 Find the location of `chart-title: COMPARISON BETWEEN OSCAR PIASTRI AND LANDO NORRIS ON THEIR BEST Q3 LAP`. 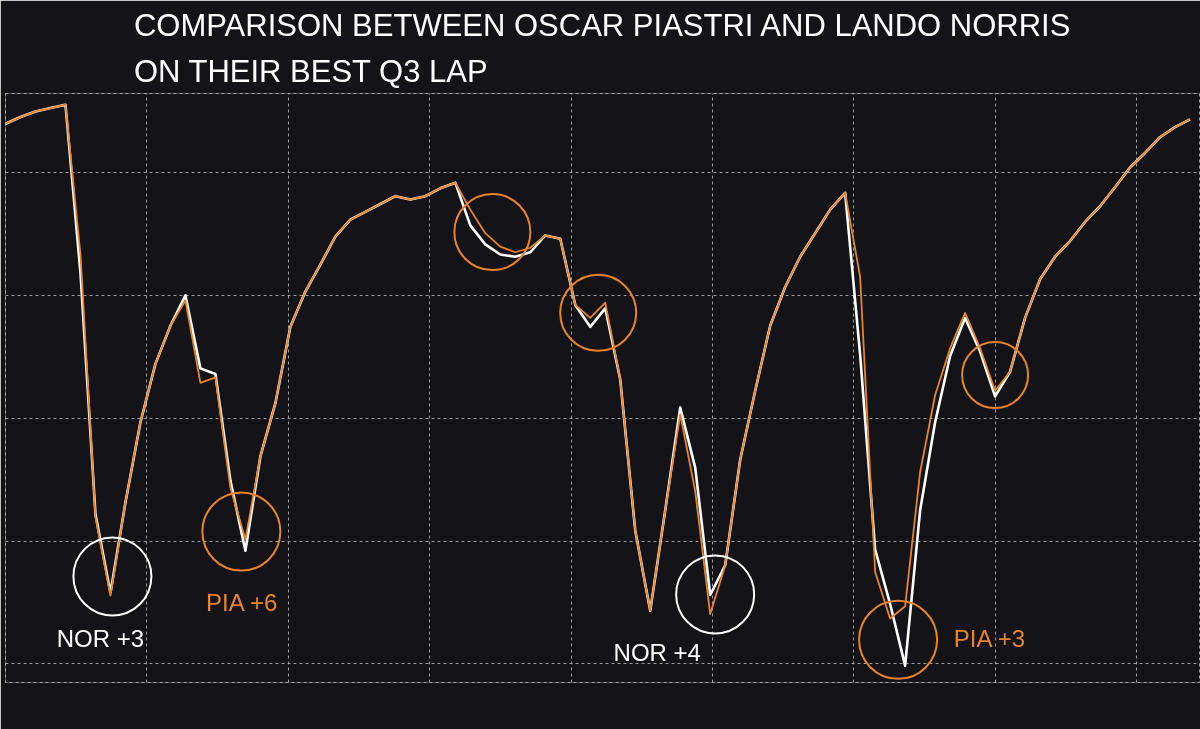

chart-title: COMPARISON BETWEEN OSCAR PIASTRI AND LANDO NORRIS ON THEIR BEST Q3 LAP is located at coordinates (602, 48).